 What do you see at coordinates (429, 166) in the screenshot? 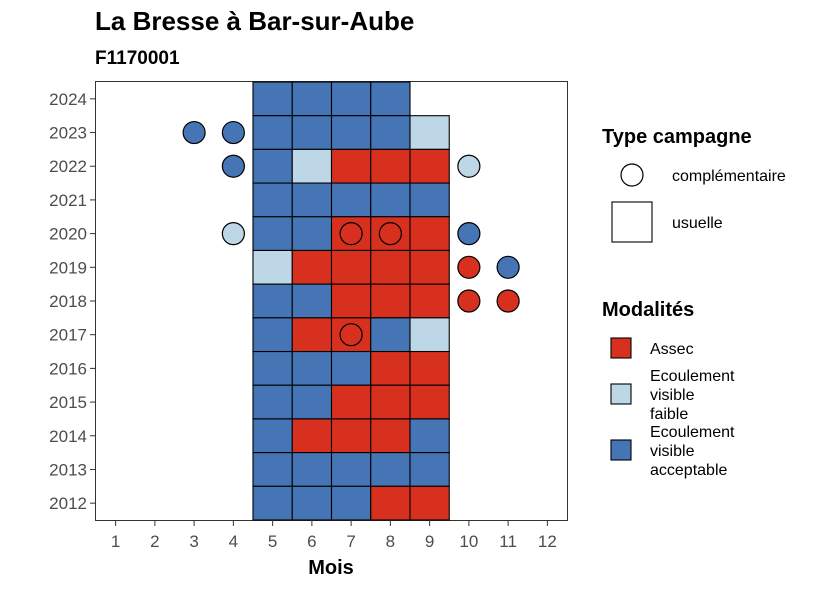
I see `tile-2022-9-assec` at bounding box center [429, 166].